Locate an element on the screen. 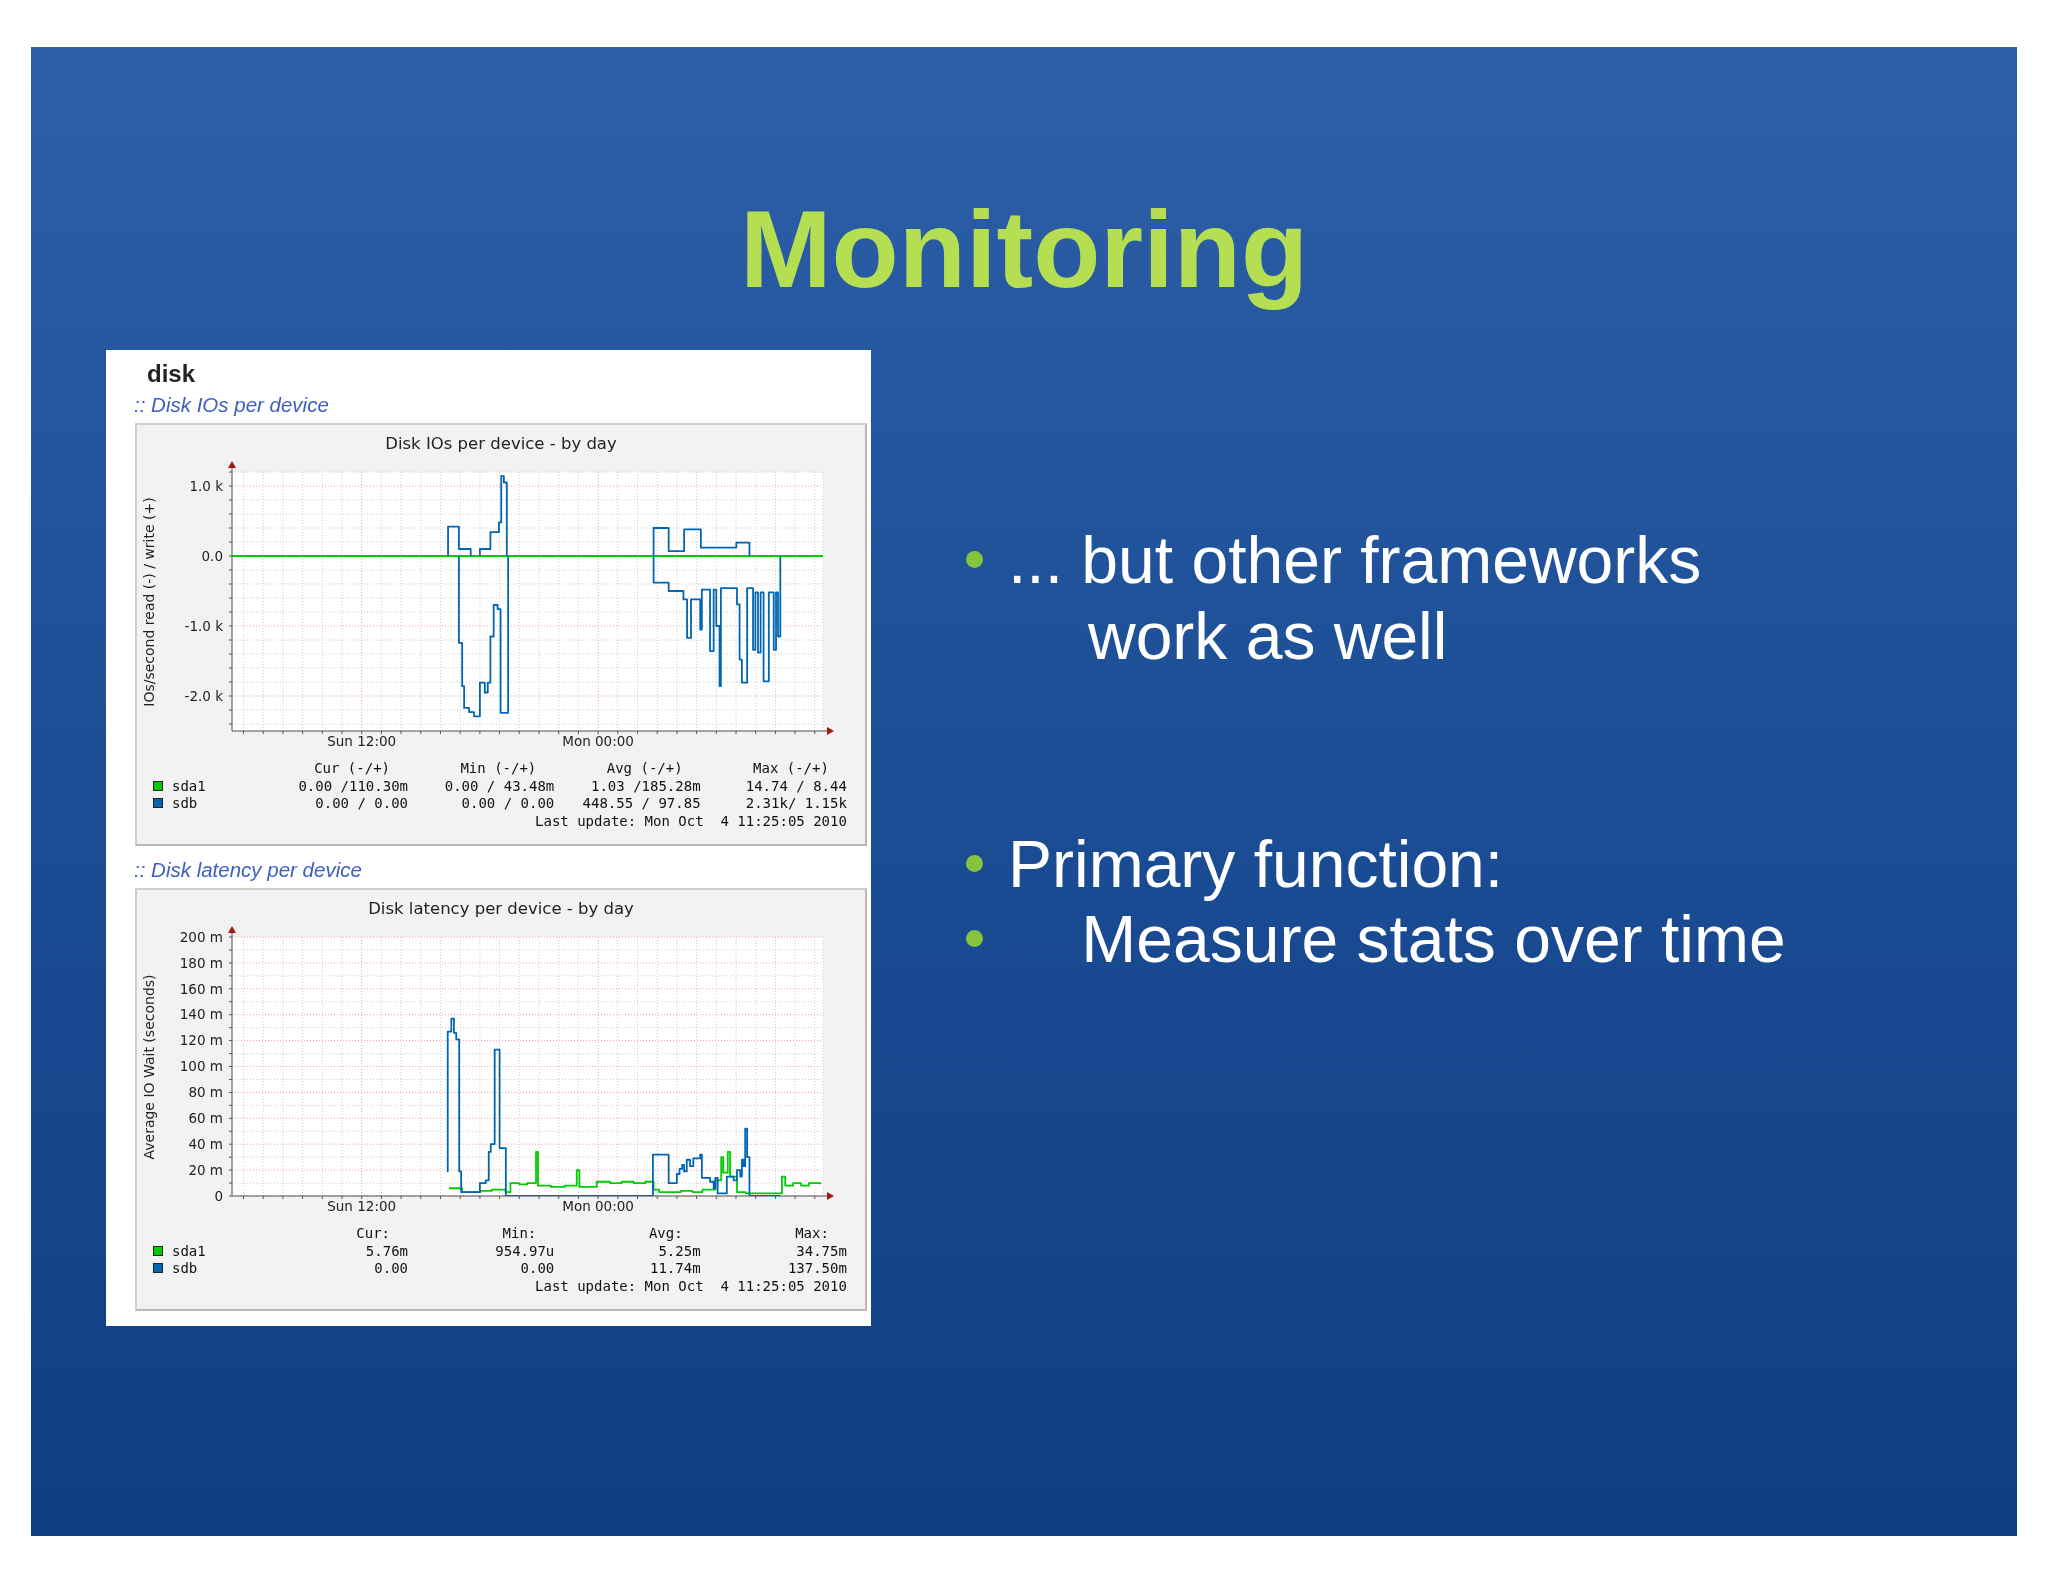 The width and height of the screenshot is (2048, 1582). text: 0.00 /110.30m is located at coordinates (353, 785).